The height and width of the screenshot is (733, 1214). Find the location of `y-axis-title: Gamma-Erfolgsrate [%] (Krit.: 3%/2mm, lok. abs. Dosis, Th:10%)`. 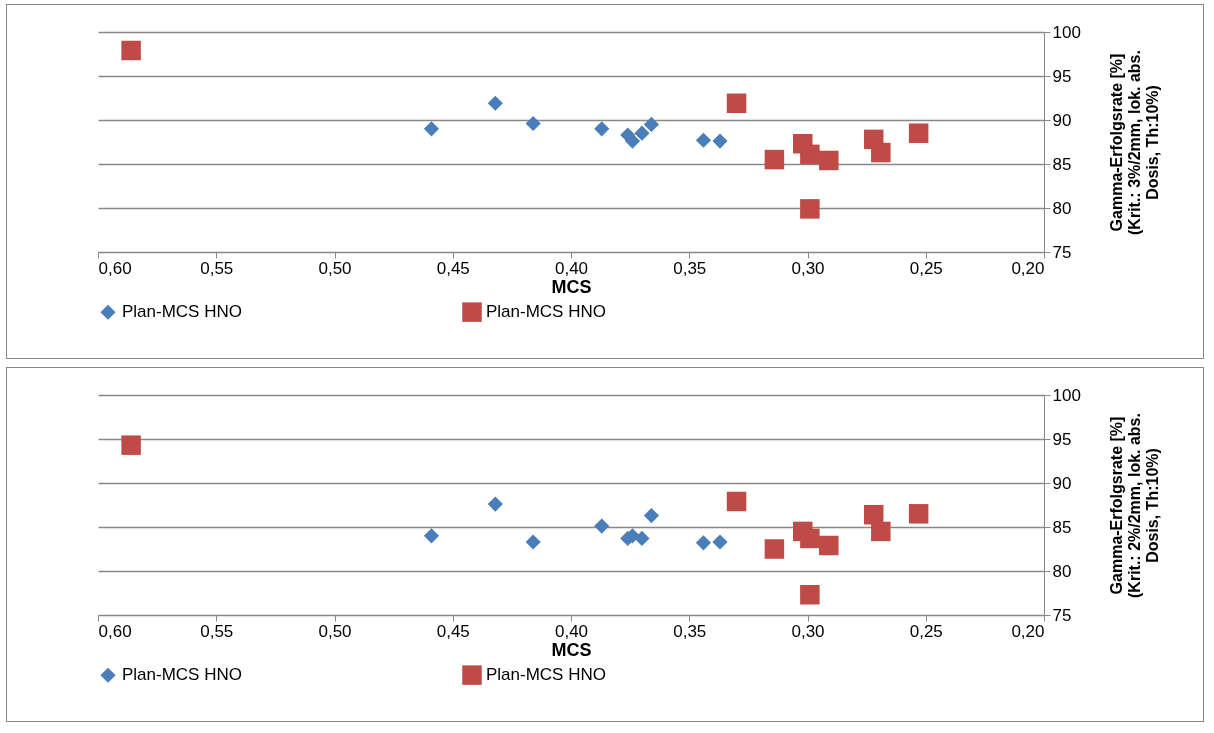

y-axis-title: Gamma-Erfolgsrate [%] (Krit.: 3%/2mm, lok. abs. Dosis, Th:10%) is located at coordinates (1134, 142).